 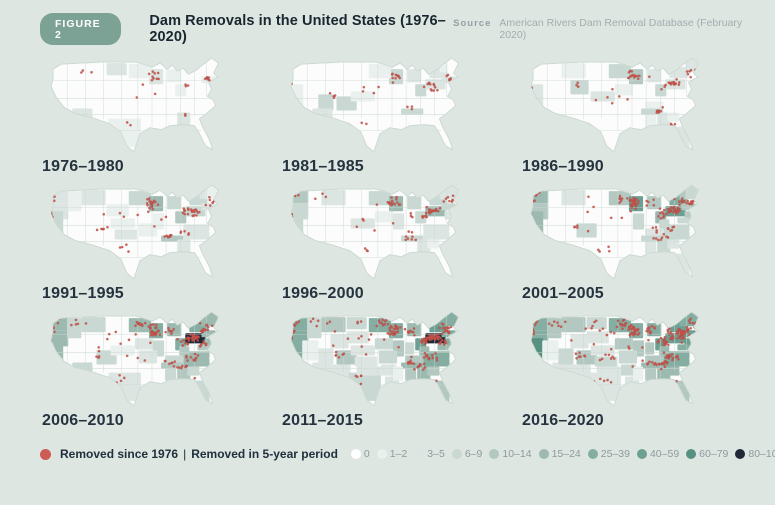 I want to click on legend-bin: 15–24, so click(x=559, y=454).